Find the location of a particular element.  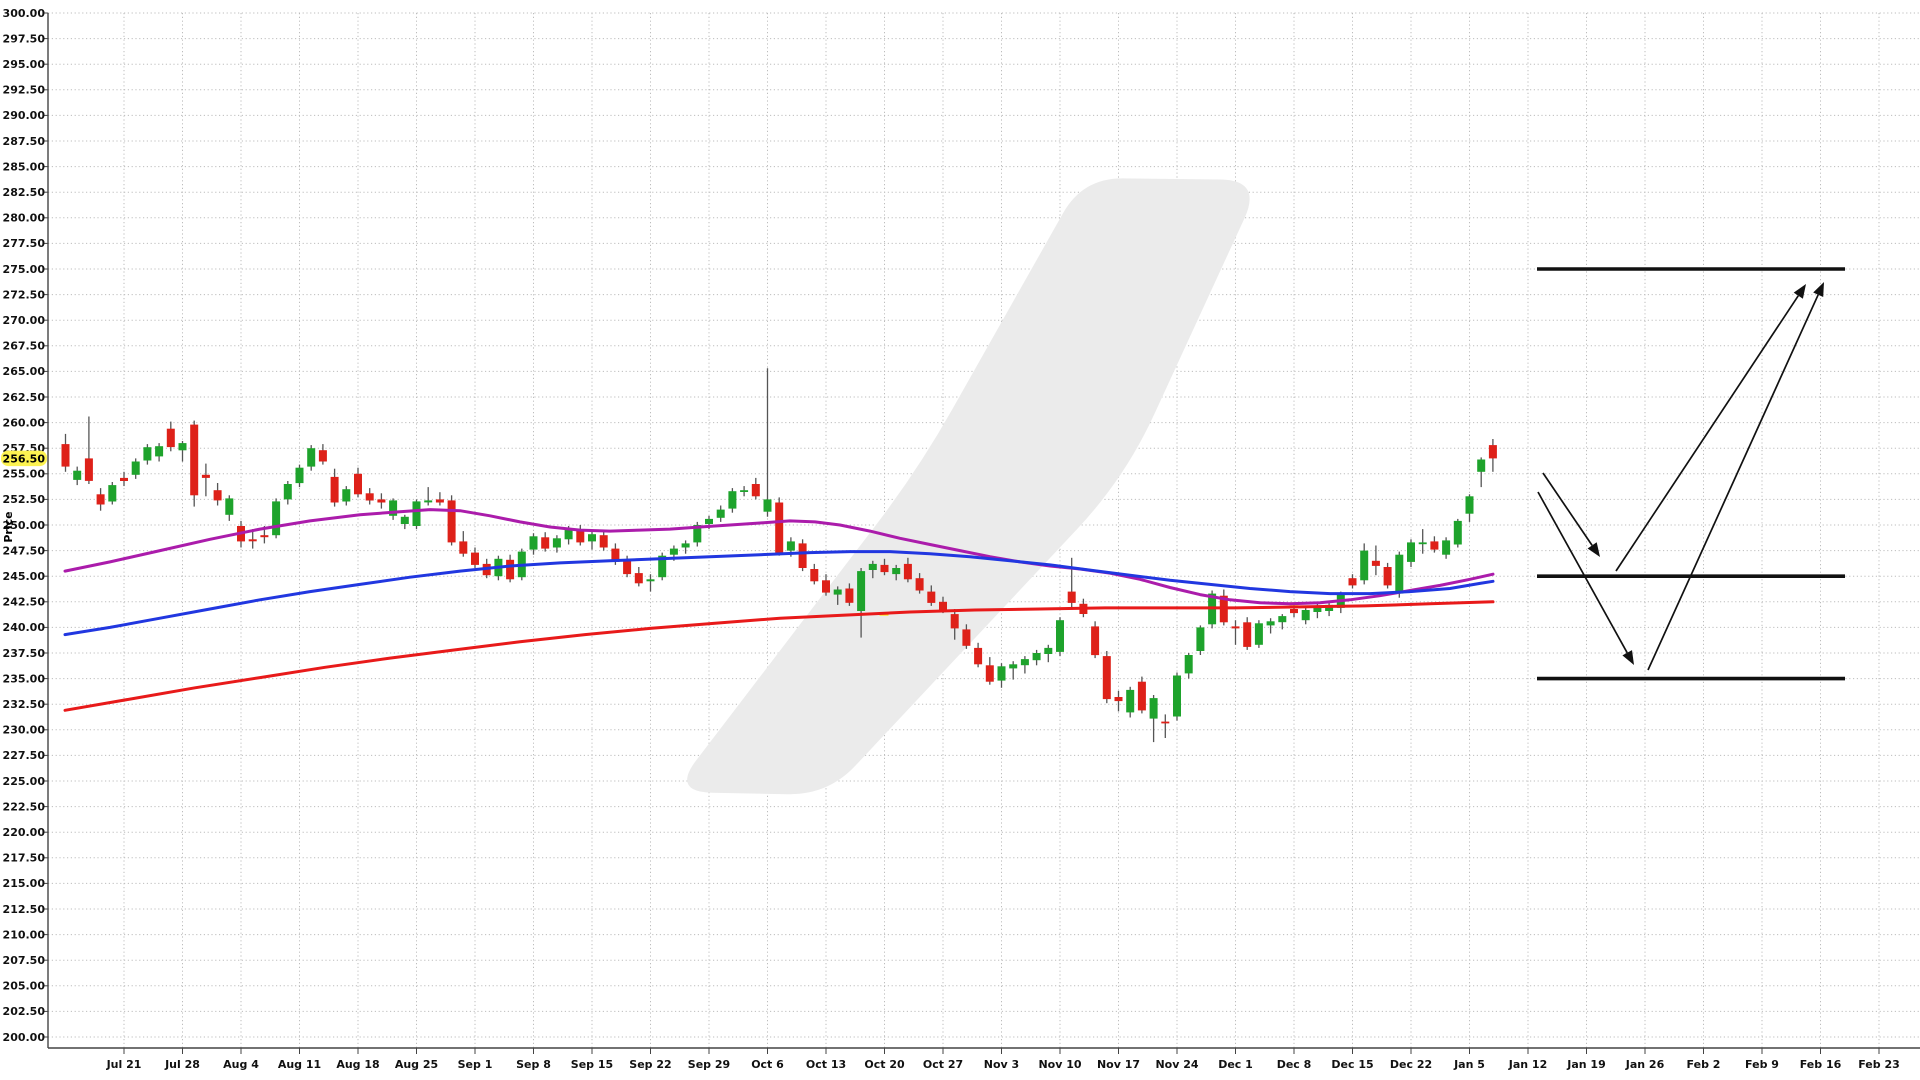

y-axis-label: 277.50 is located at coordinates (24, 243).